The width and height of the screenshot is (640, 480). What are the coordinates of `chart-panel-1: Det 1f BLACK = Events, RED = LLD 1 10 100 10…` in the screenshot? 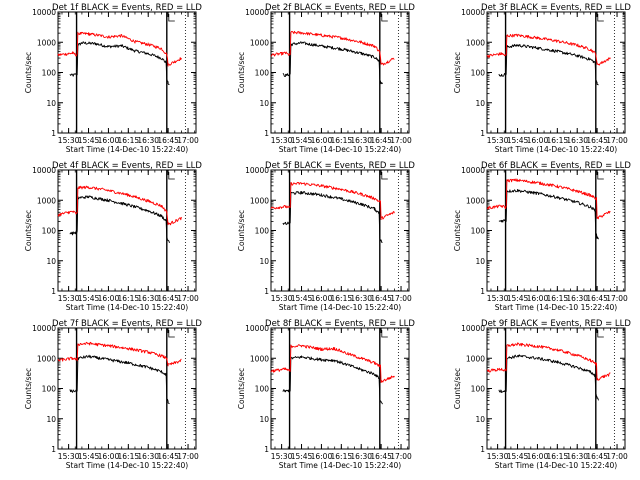 It's located at (113, 78).